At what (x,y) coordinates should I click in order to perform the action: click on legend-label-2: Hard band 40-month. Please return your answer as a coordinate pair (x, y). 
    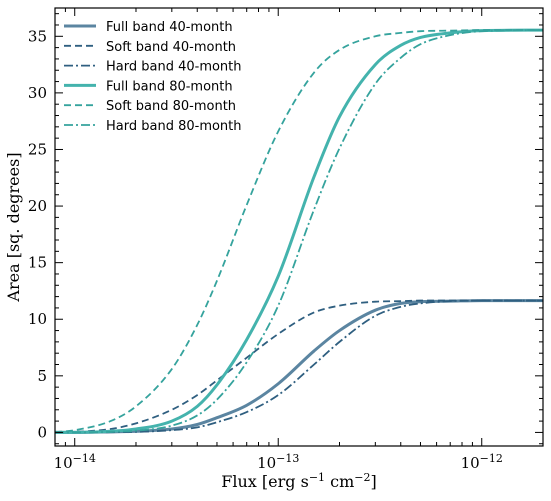
    Looking at the image, I should click on (174, 67).